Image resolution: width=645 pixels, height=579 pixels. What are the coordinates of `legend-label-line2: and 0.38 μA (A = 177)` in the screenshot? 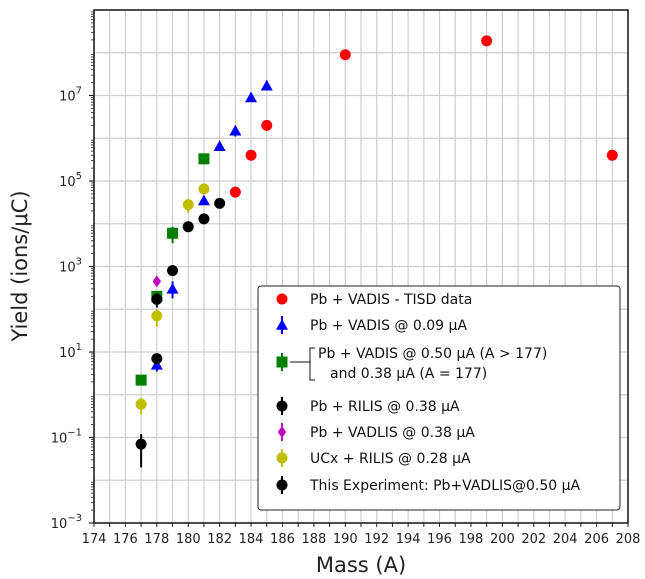 It's located at (408, 374).